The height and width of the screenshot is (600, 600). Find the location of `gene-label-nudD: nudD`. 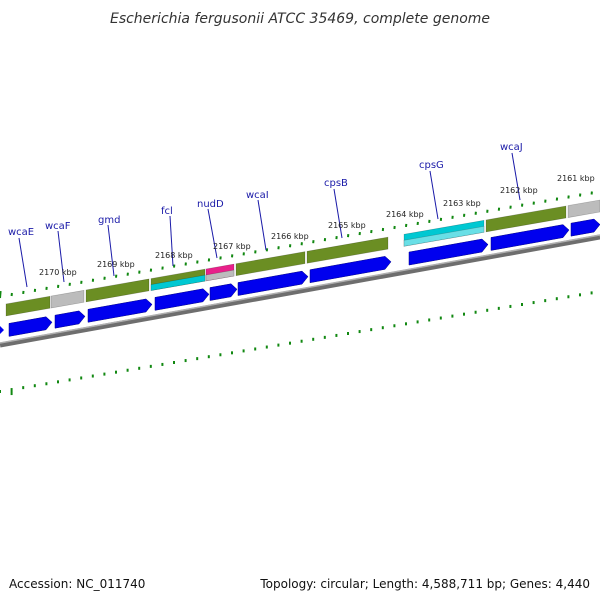

gene-label-nudD: nudD is located at coordinates (210, 204).